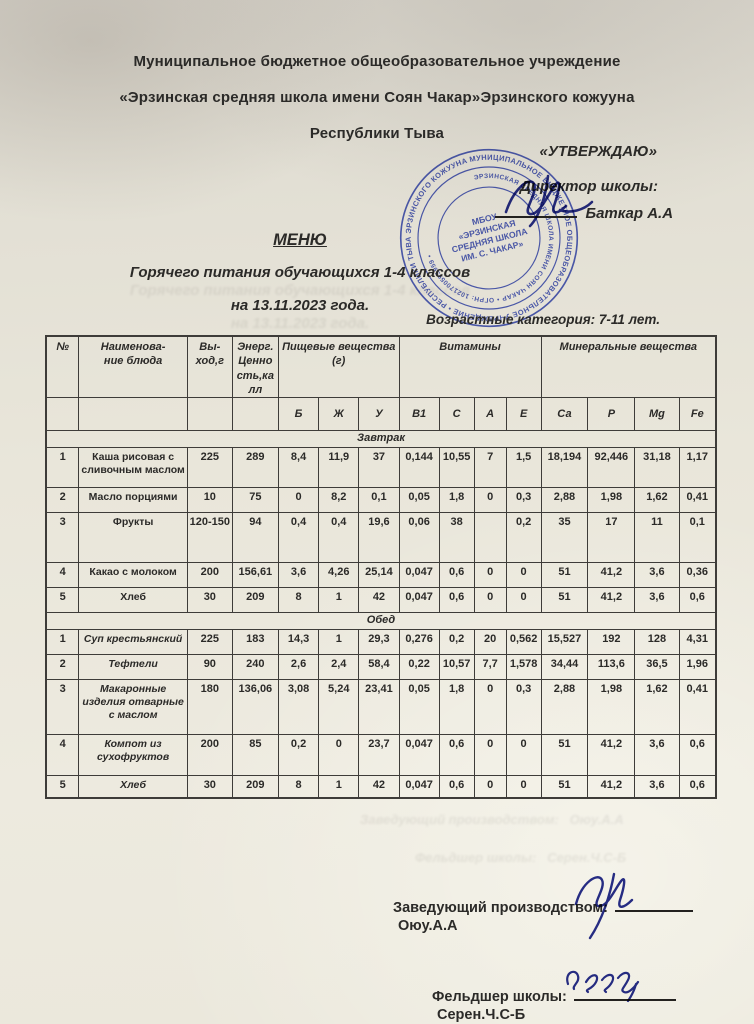 The image size is (754, 1024). I want to click on cell-value: 1,62, so click(657, 500).